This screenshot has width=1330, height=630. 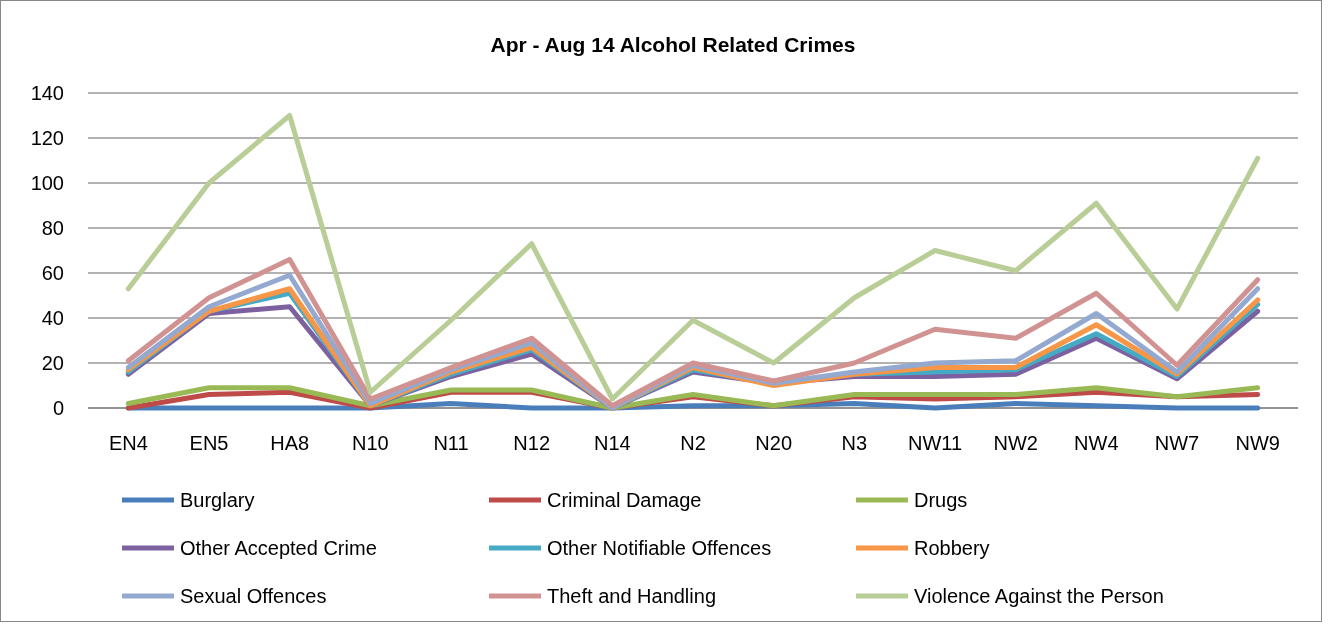 I want to click on x-tick-label: N11, so click(x=451, y=443).